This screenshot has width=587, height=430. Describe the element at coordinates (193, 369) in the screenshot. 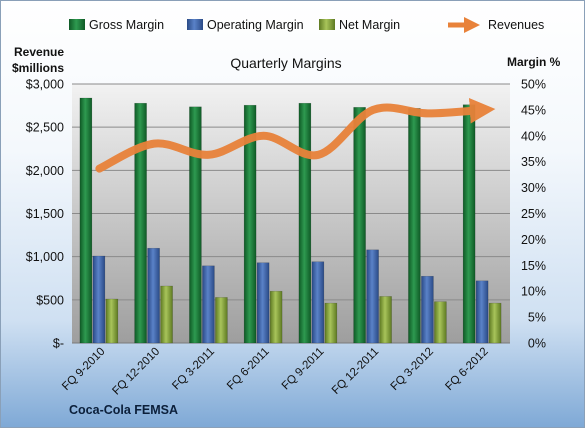

I see `x-tick-label: FQ 3-2011` at that location.